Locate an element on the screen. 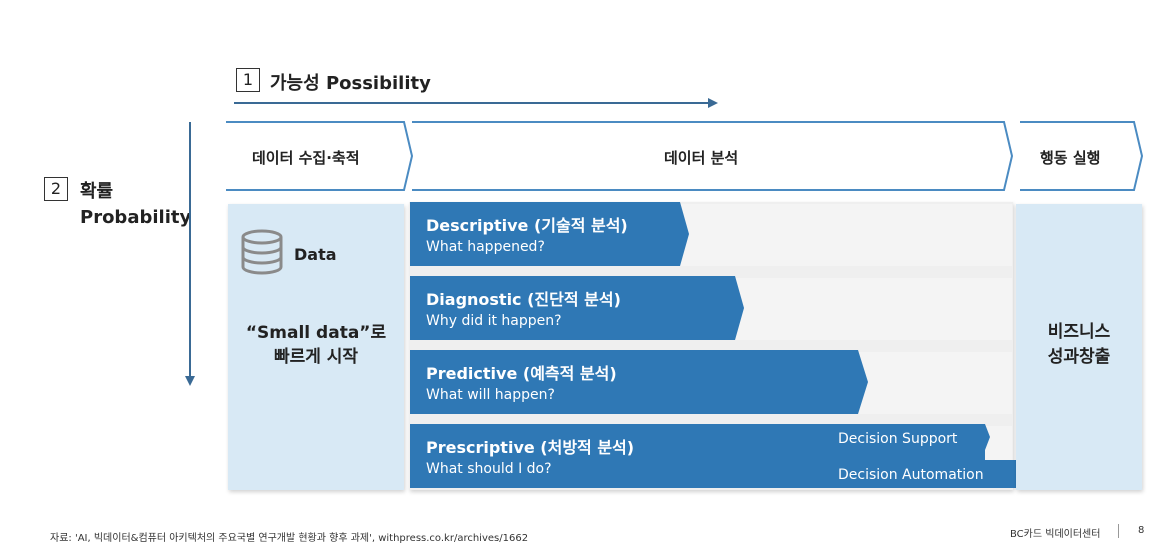  probability-label-en: Probability is located at coordinates (136, 217).